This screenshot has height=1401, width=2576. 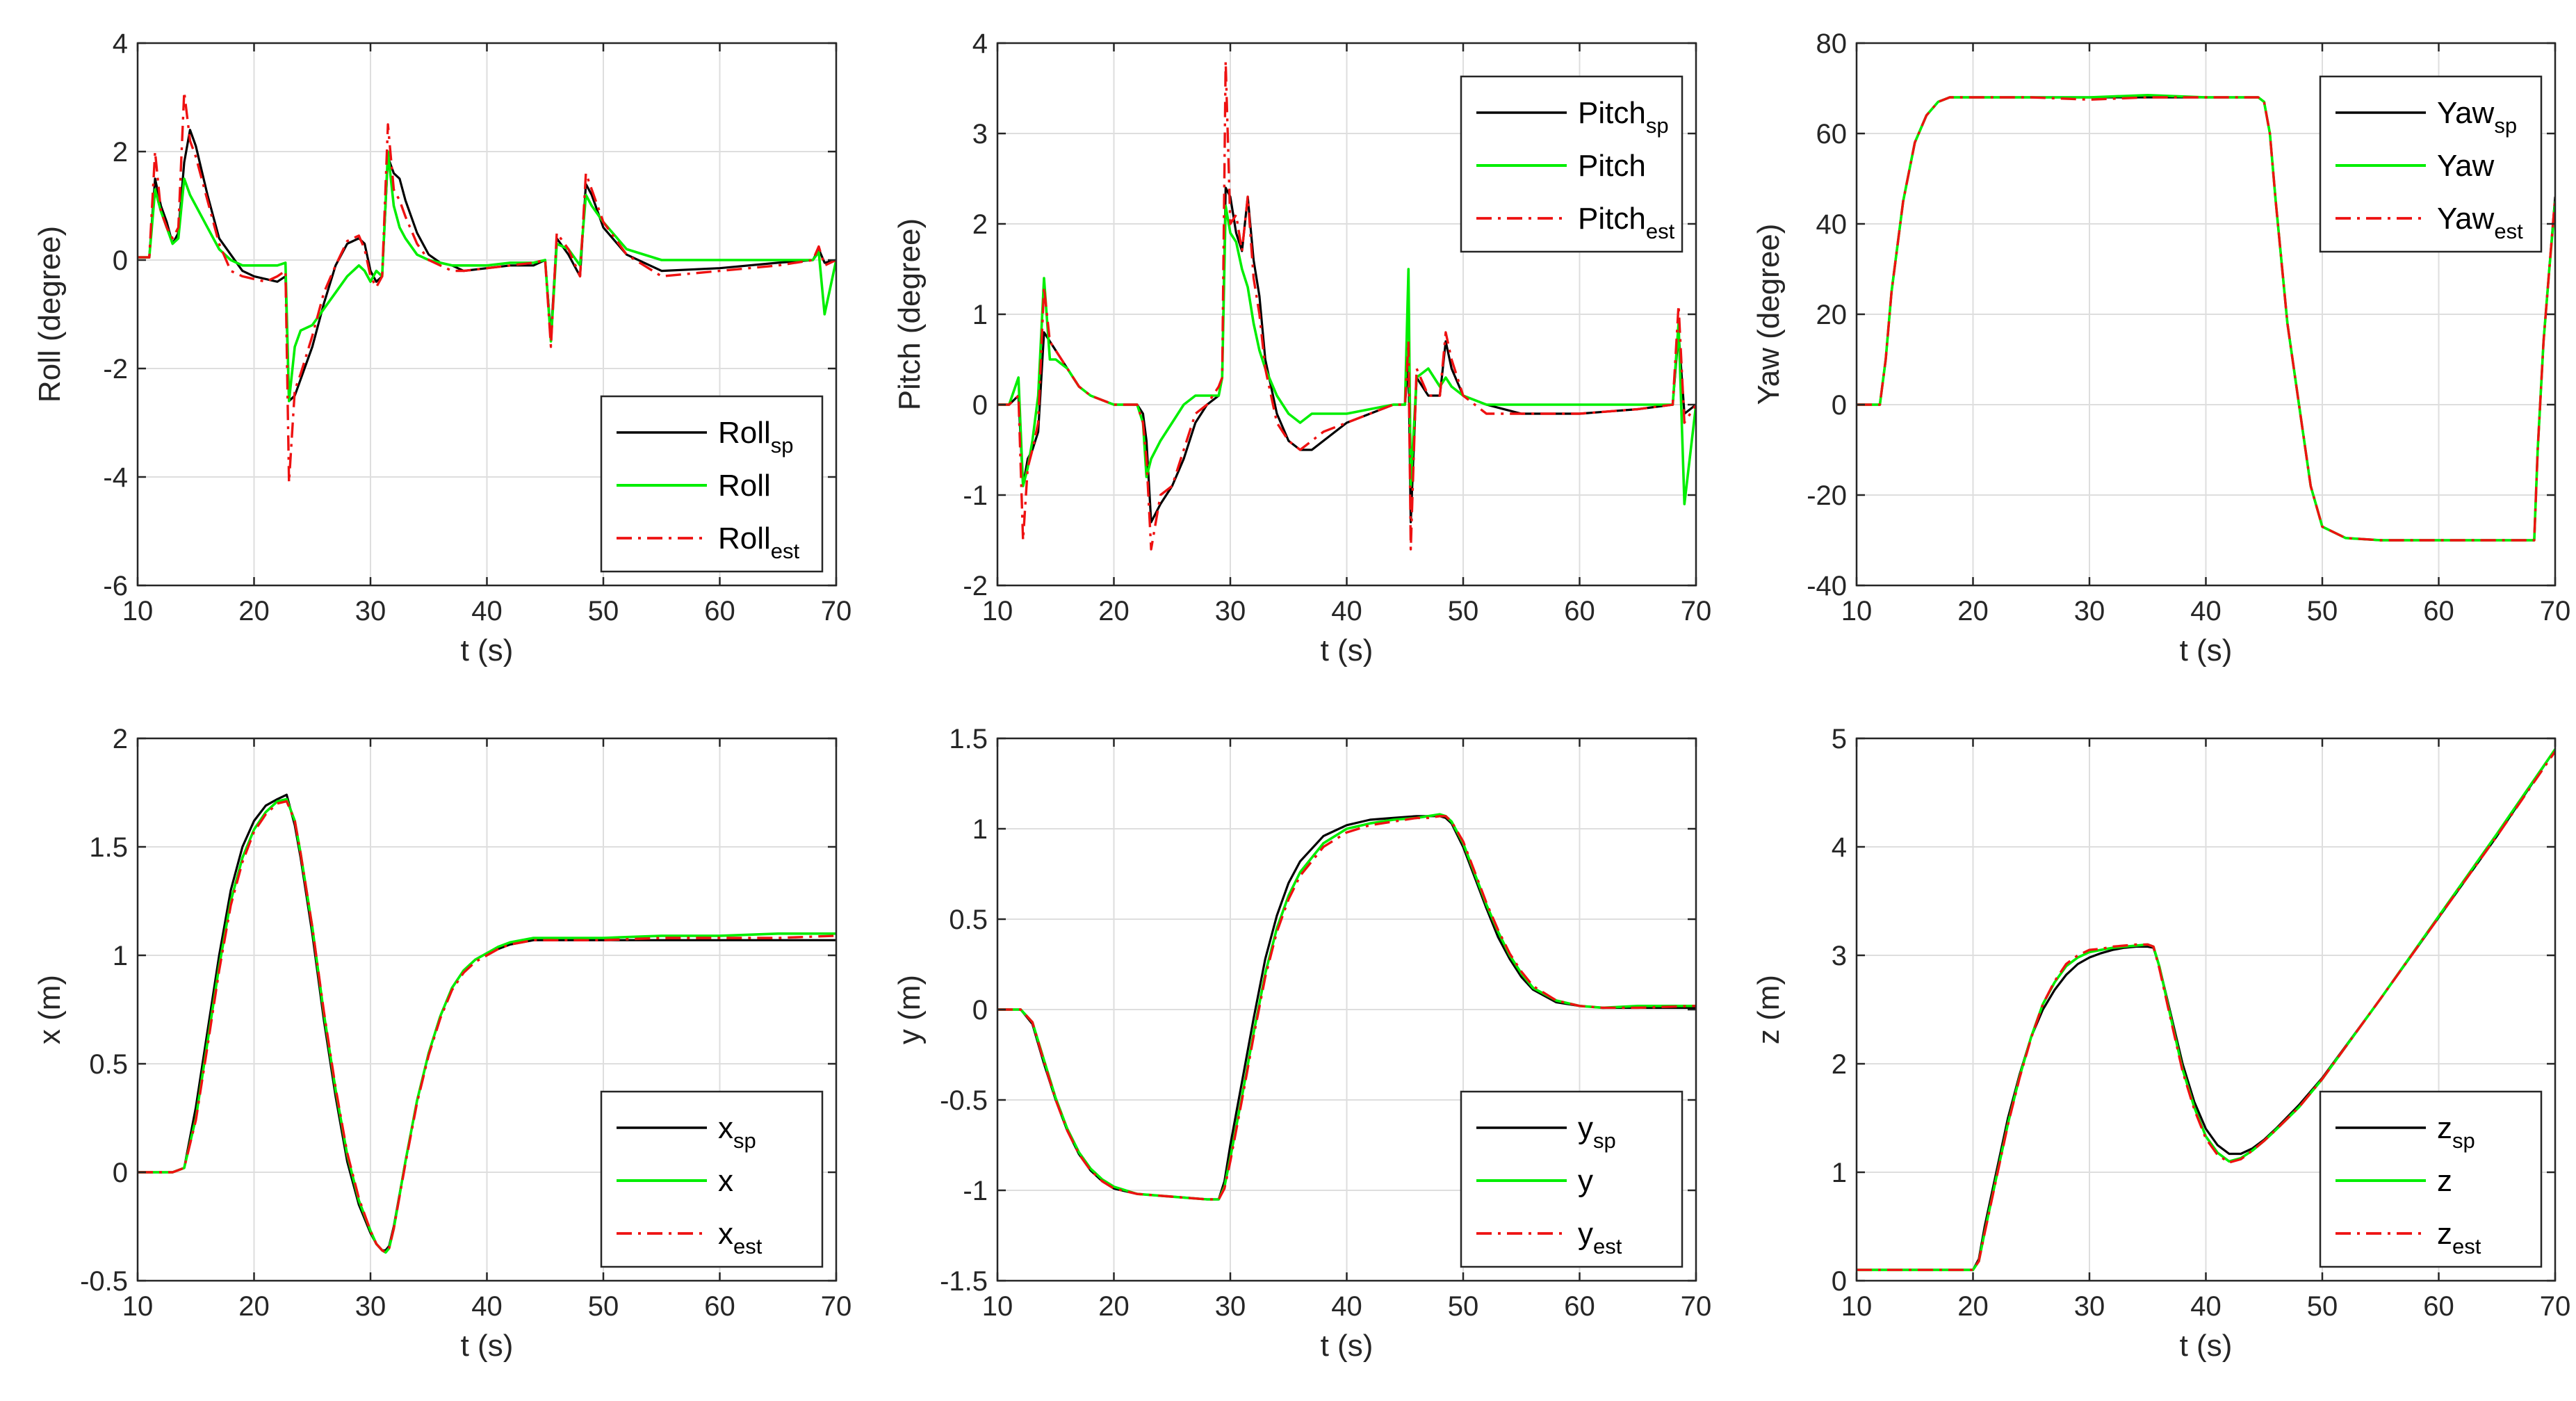 What do you see at coordinates (1114, 611) in the screenshot?
I see `pitch-xtick-label: 20` at bounding box center [1114, 611].